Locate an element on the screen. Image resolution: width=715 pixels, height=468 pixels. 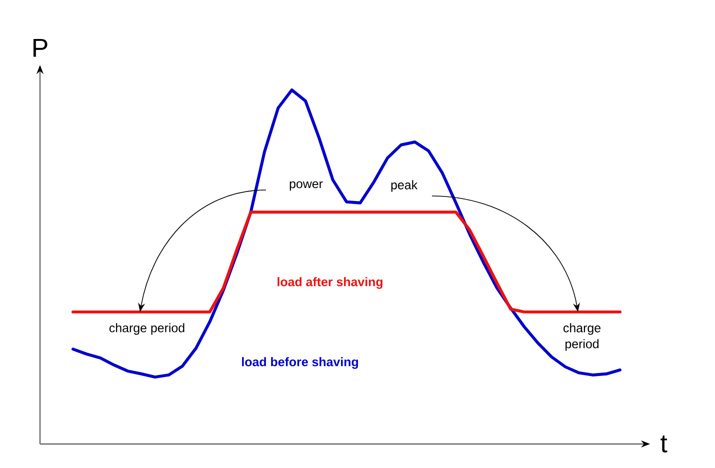
annotation: power is located at coordinates (306, 186).